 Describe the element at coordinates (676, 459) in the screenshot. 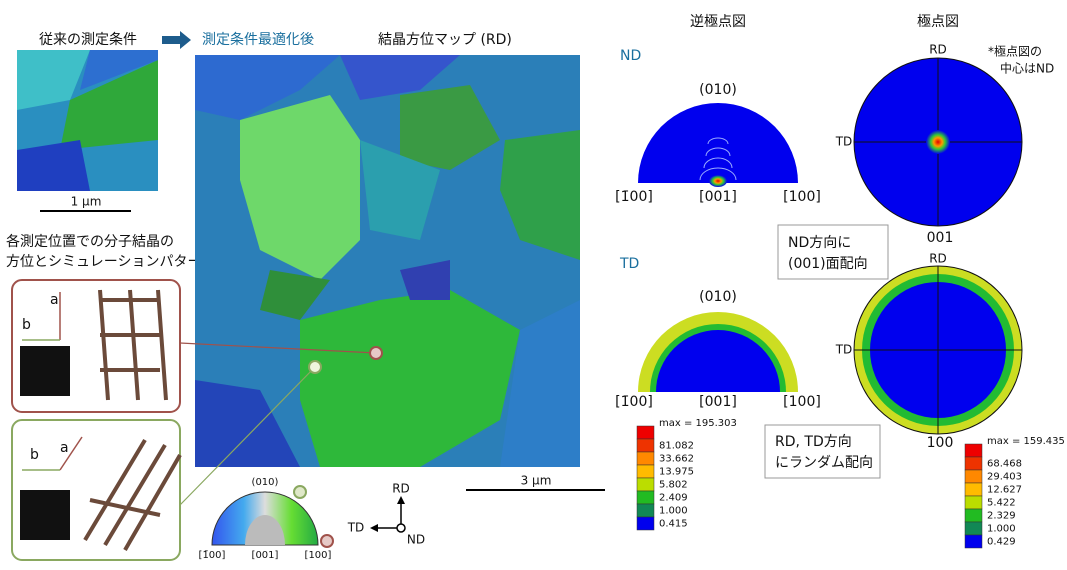

I see `legend-value: 33.662` at that location.